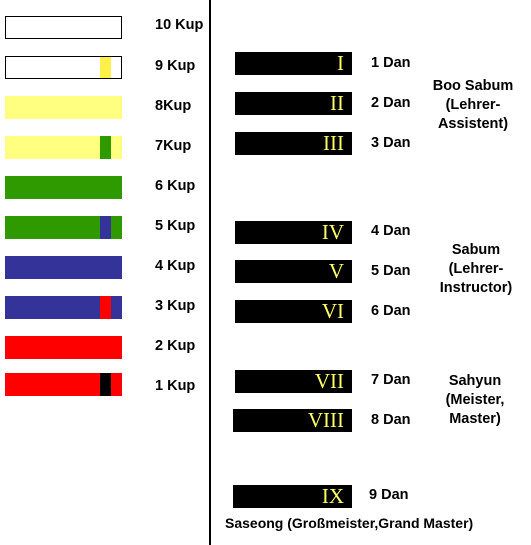  What do you see at coordinates (476, 288) in the screenshot?
I see `sabum-line-3: Instructor)` at bounding box center [476, 288].